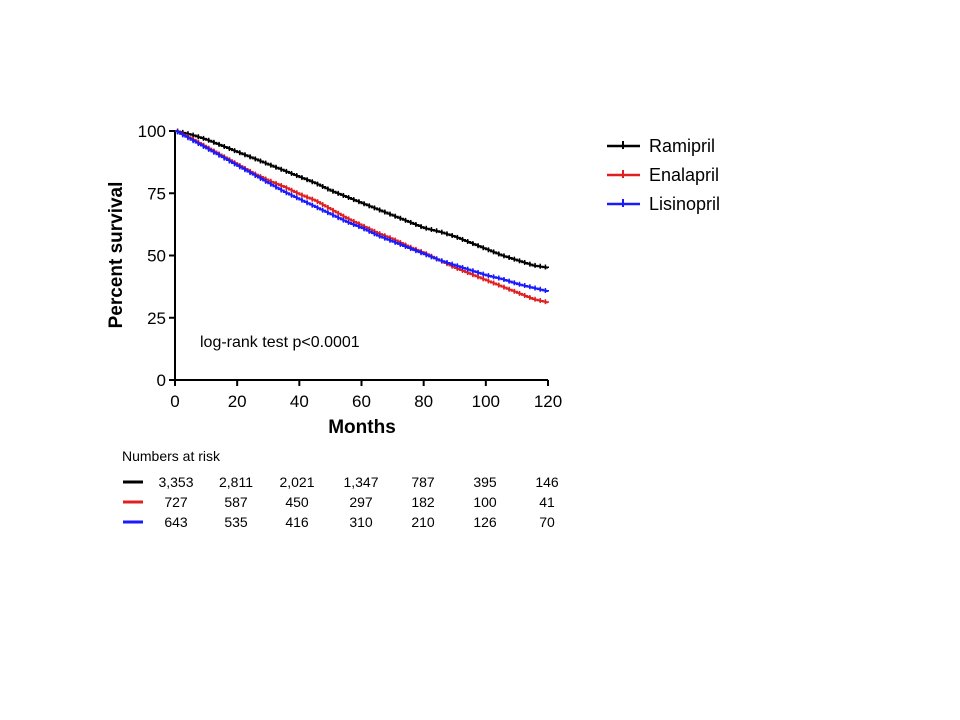  I want to click on risk-cell: 2,811, so click(236, 482).